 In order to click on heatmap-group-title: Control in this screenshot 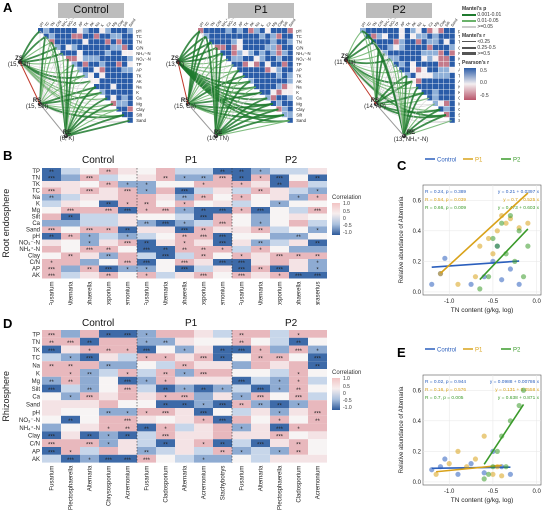, I will do `click(98, 160)`.